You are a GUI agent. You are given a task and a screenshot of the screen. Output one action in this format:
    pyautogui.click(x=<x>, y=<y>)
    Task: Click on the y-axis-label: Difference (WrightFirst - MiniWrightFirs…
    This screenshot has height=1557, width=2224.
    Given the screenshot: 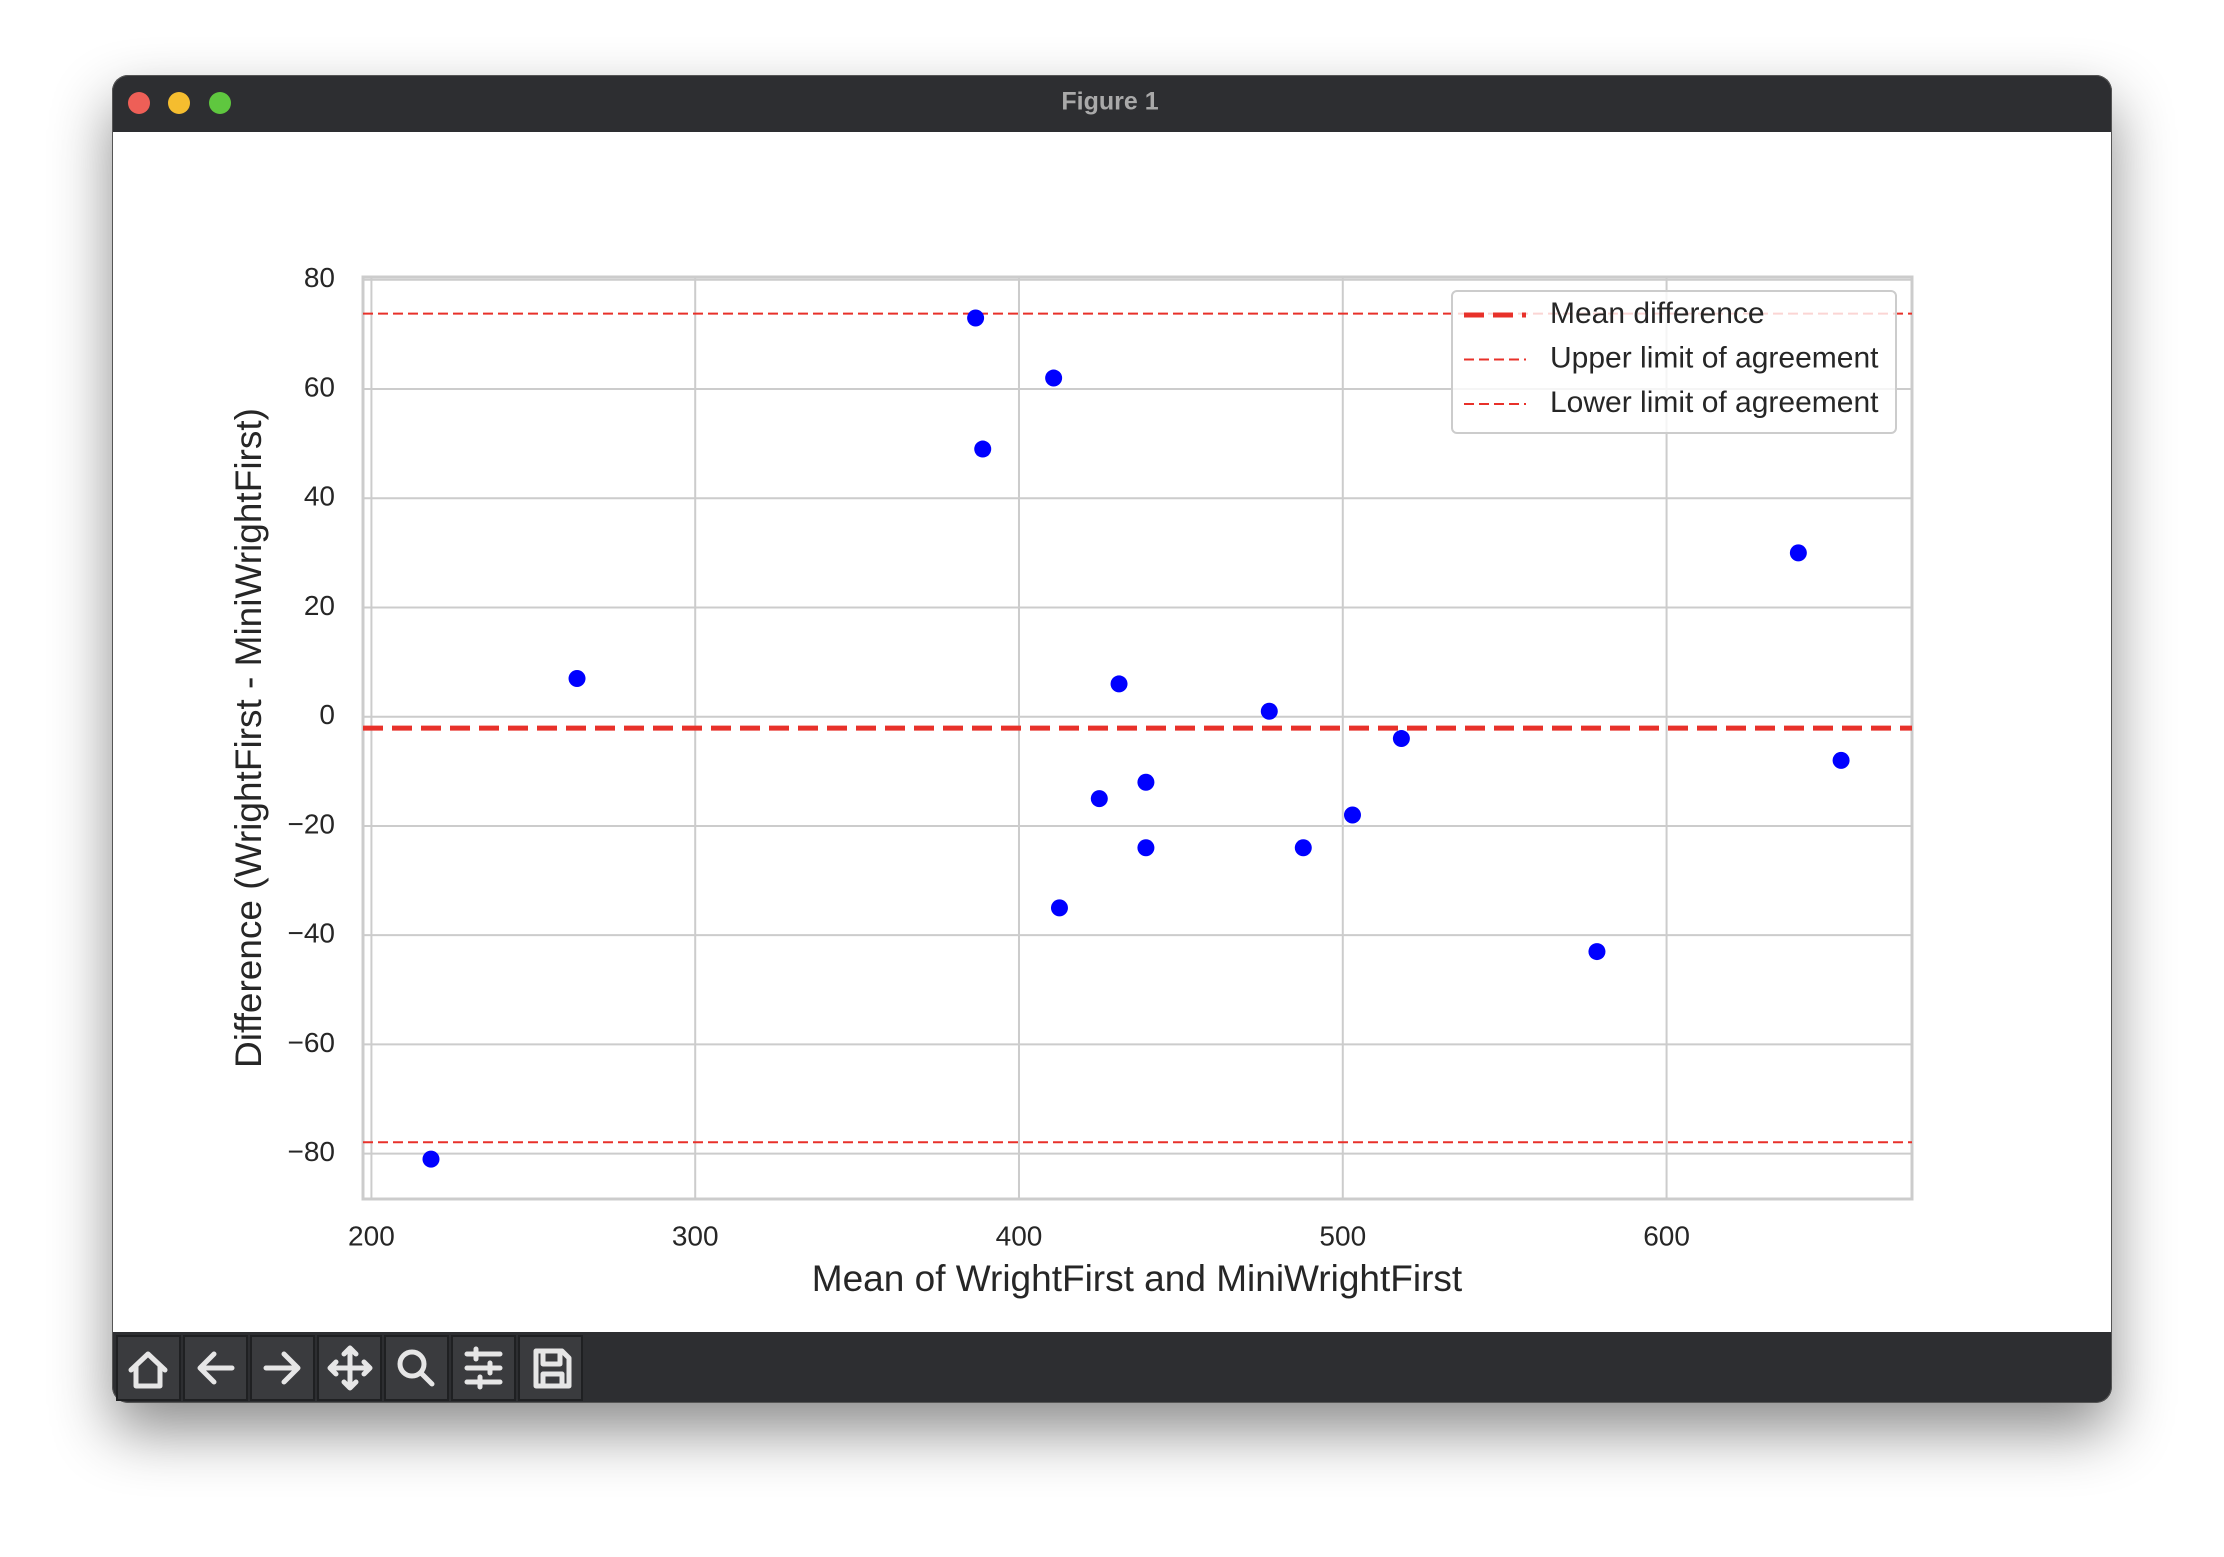 What is the action you would take?
    pyautogui.click(x=248, y=738)
    